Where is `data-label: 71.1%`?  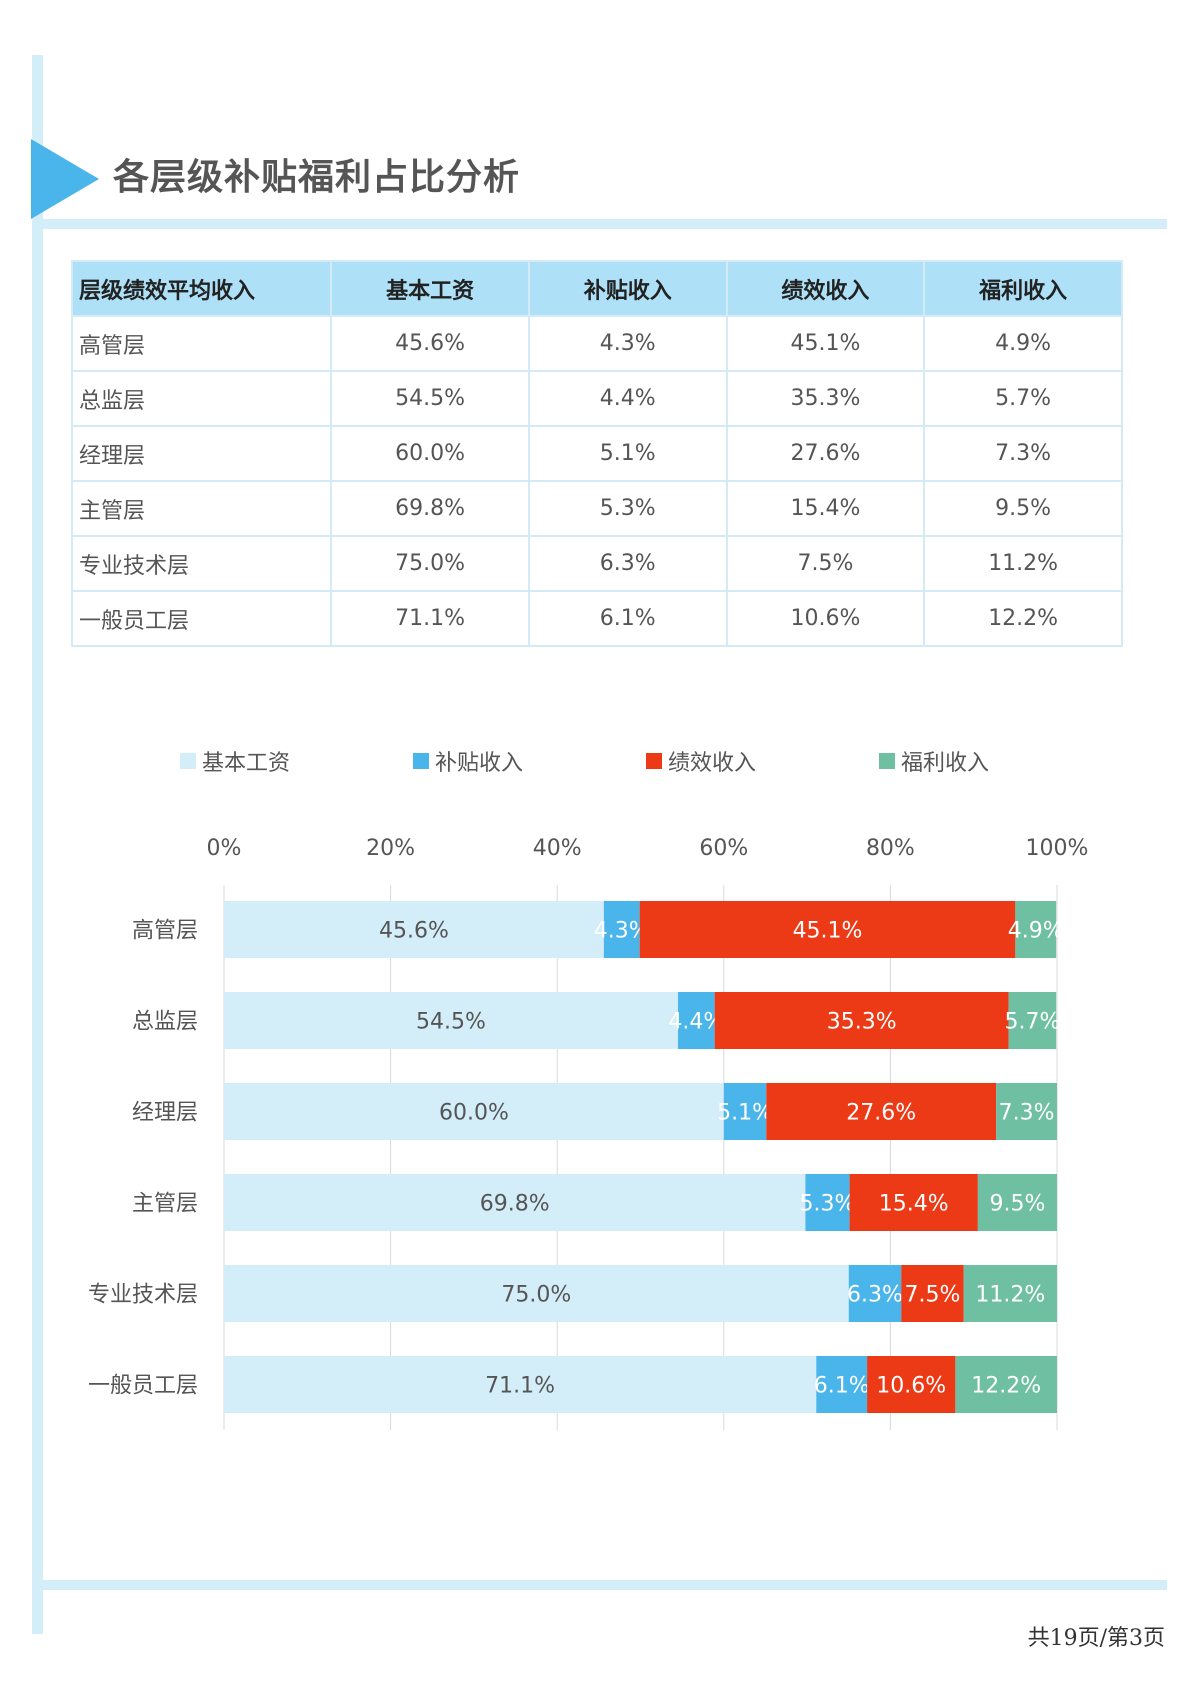
data-label: 71.1% is located at coordinates (520, 1386).